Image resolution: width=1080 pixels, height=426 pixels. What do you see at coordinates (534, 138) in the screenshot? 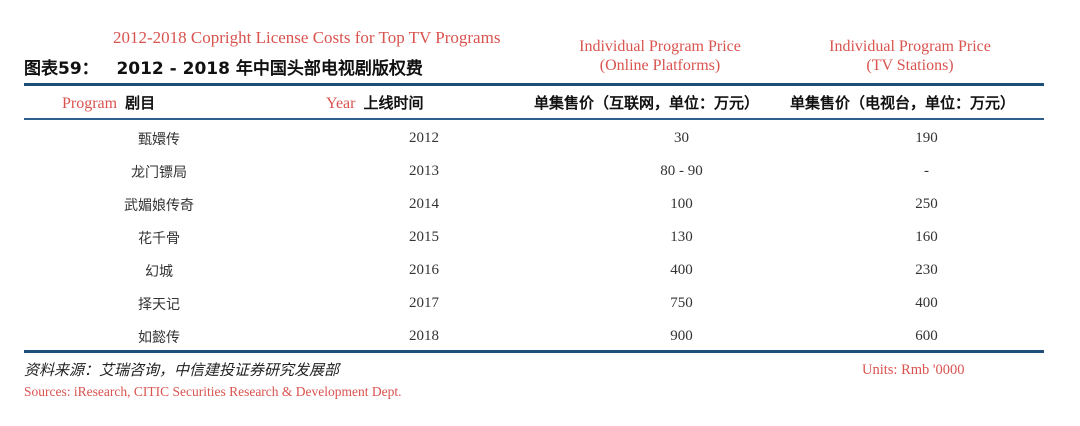
I see `table-row: 甄嬛传 2012 30 190` at bounding box center [534, 138].